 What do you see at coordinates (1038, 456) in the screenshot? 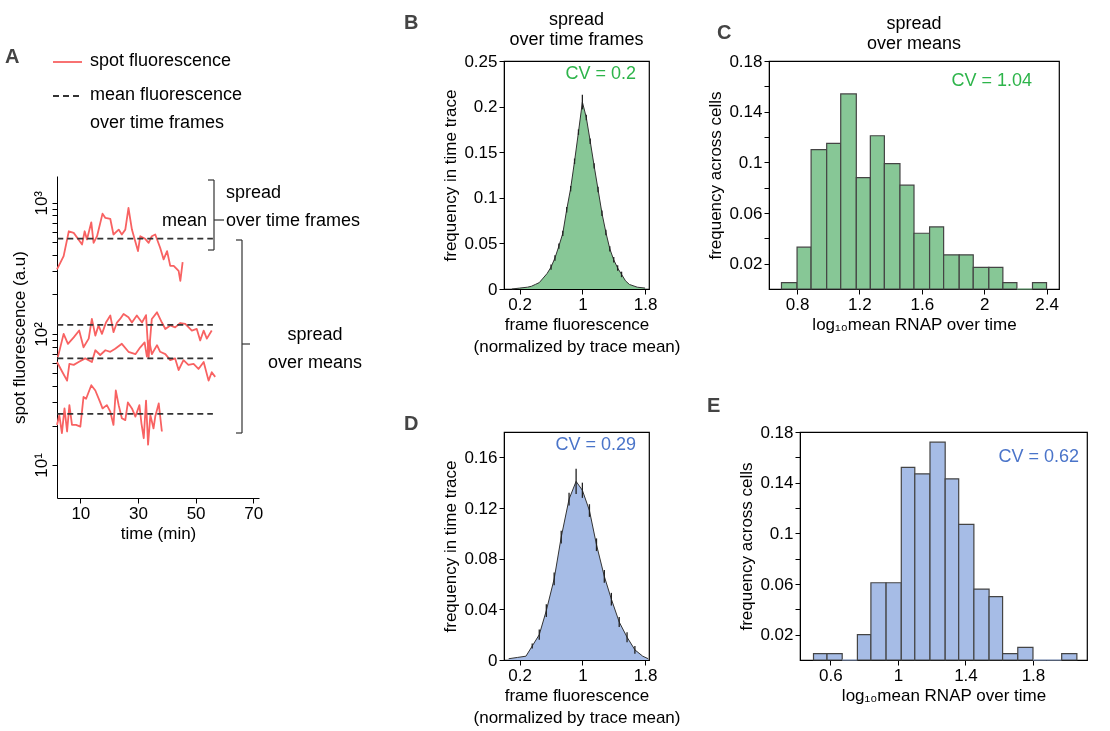
I see `annotation: CV = 0.62` at bounding box center [1038, 456].